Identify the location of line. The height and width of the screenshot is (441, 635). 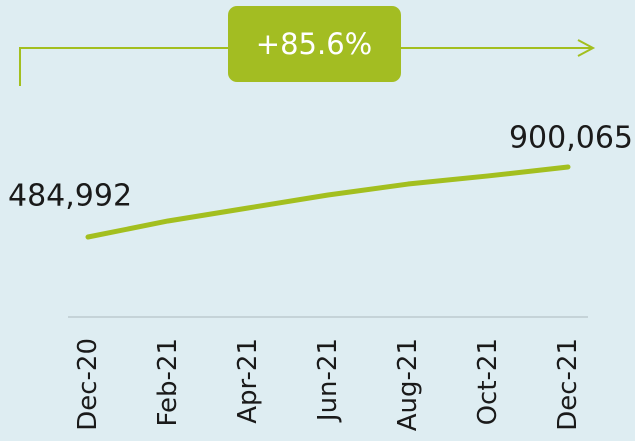
(328, 202).